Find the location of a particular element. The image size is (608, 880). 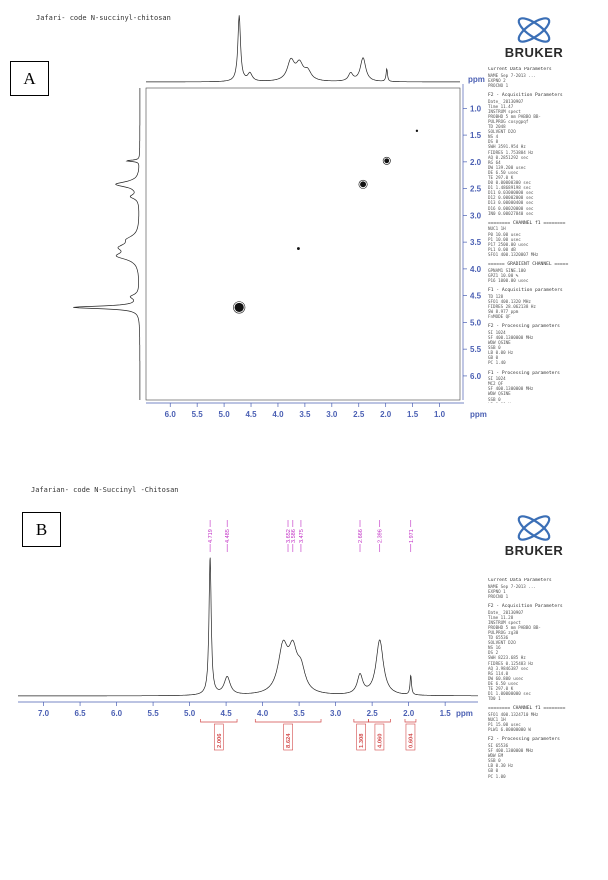

integral-marker: 0.604 is located at coordinates (410, 735).